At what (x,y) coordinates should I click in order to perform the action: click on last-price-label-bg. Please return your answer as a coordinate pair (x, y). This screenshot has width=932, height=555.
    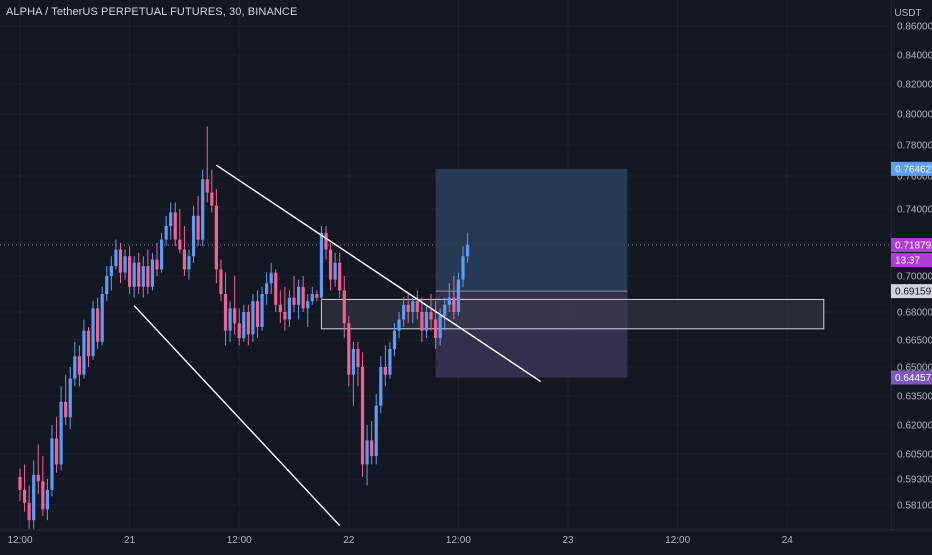
    Looking at the image, I should click on (911, 244).